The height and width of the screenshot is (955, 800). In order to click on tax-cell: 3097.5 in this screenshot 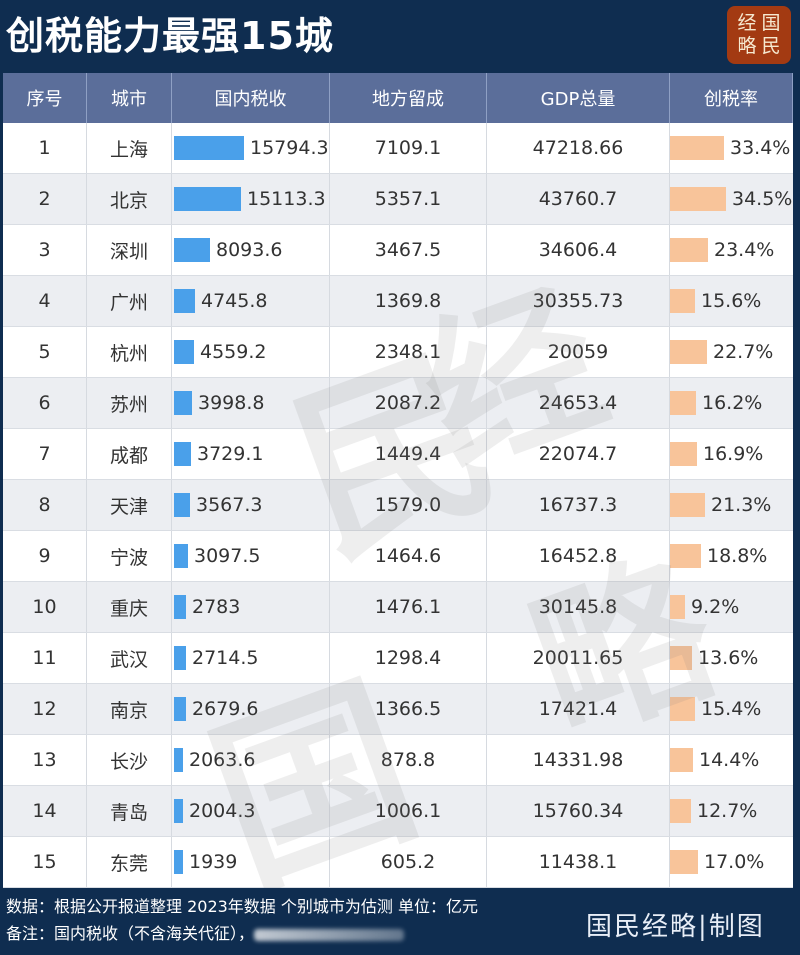, I will do `click(251, 556)`.